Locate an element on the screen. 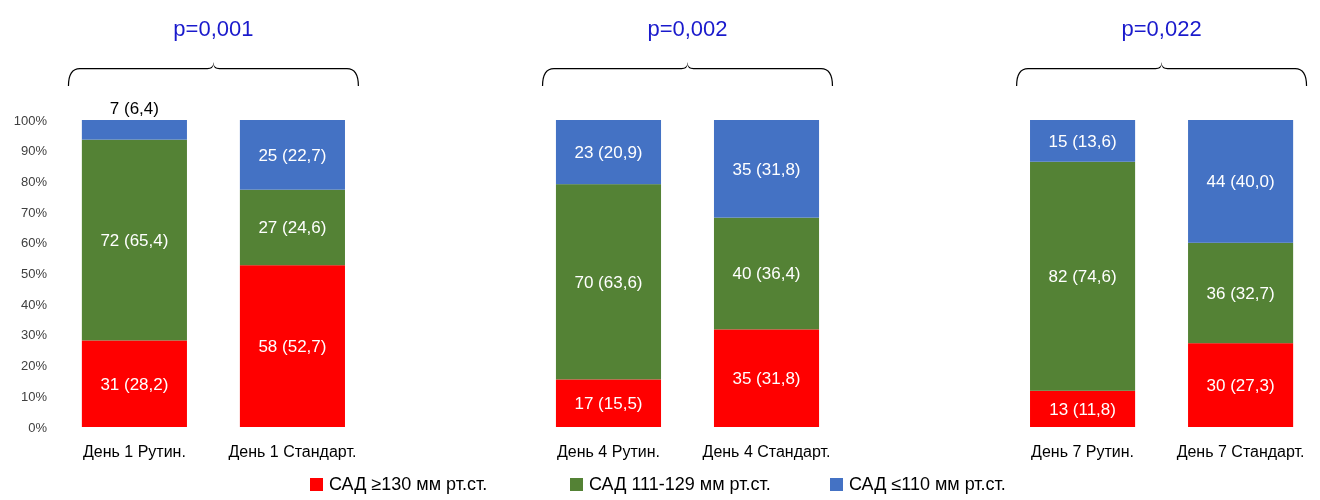 The image size is (1320, 500). legend-label: САД 111-129 мм рт.ст. is located at coordinates (680, 484).